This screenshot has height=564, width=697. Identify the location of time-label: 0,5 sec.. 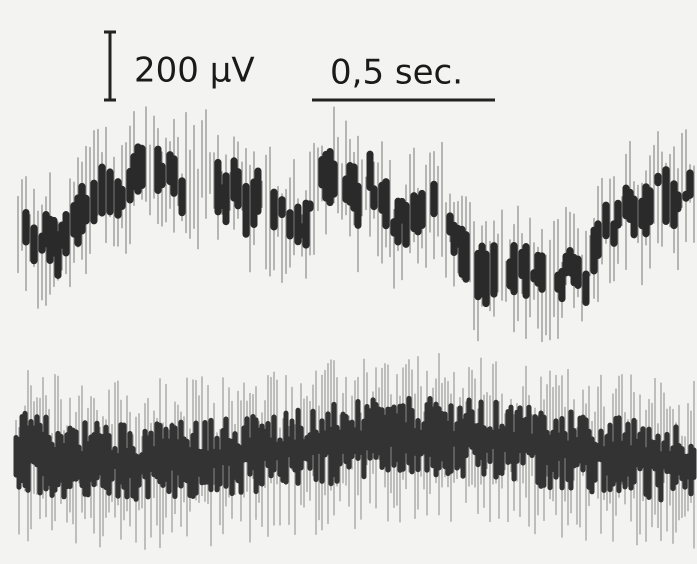
(396, 73).